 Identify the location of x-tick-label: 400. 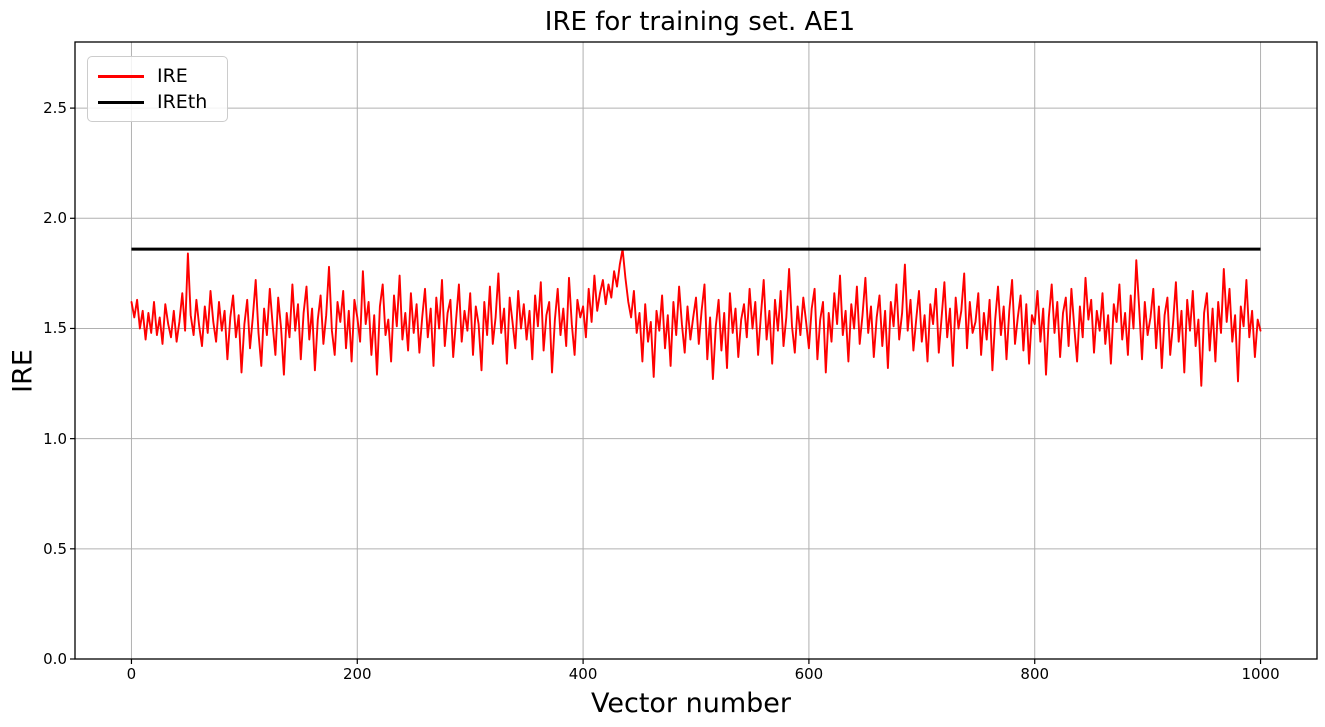
(583, 674).